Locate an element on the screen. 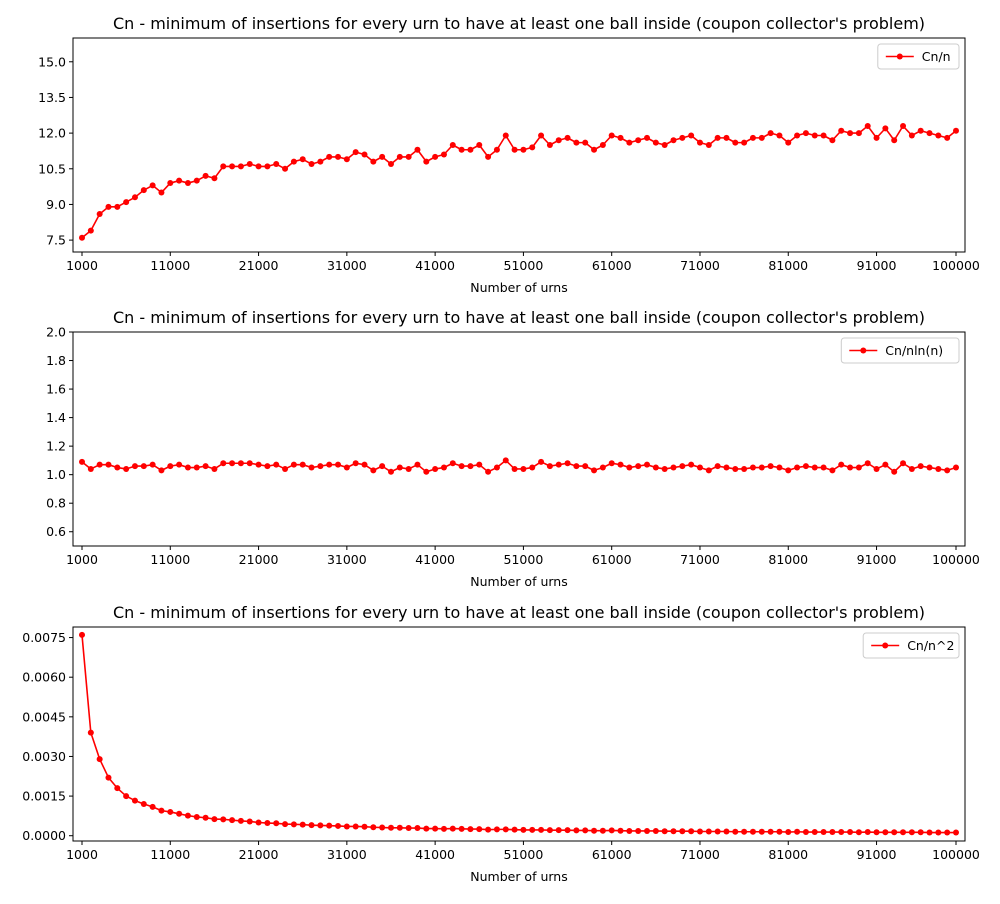 This screenshot has height=904, width=1000. legend-label: Cn/n^2 is located at coordinates (930, 645).